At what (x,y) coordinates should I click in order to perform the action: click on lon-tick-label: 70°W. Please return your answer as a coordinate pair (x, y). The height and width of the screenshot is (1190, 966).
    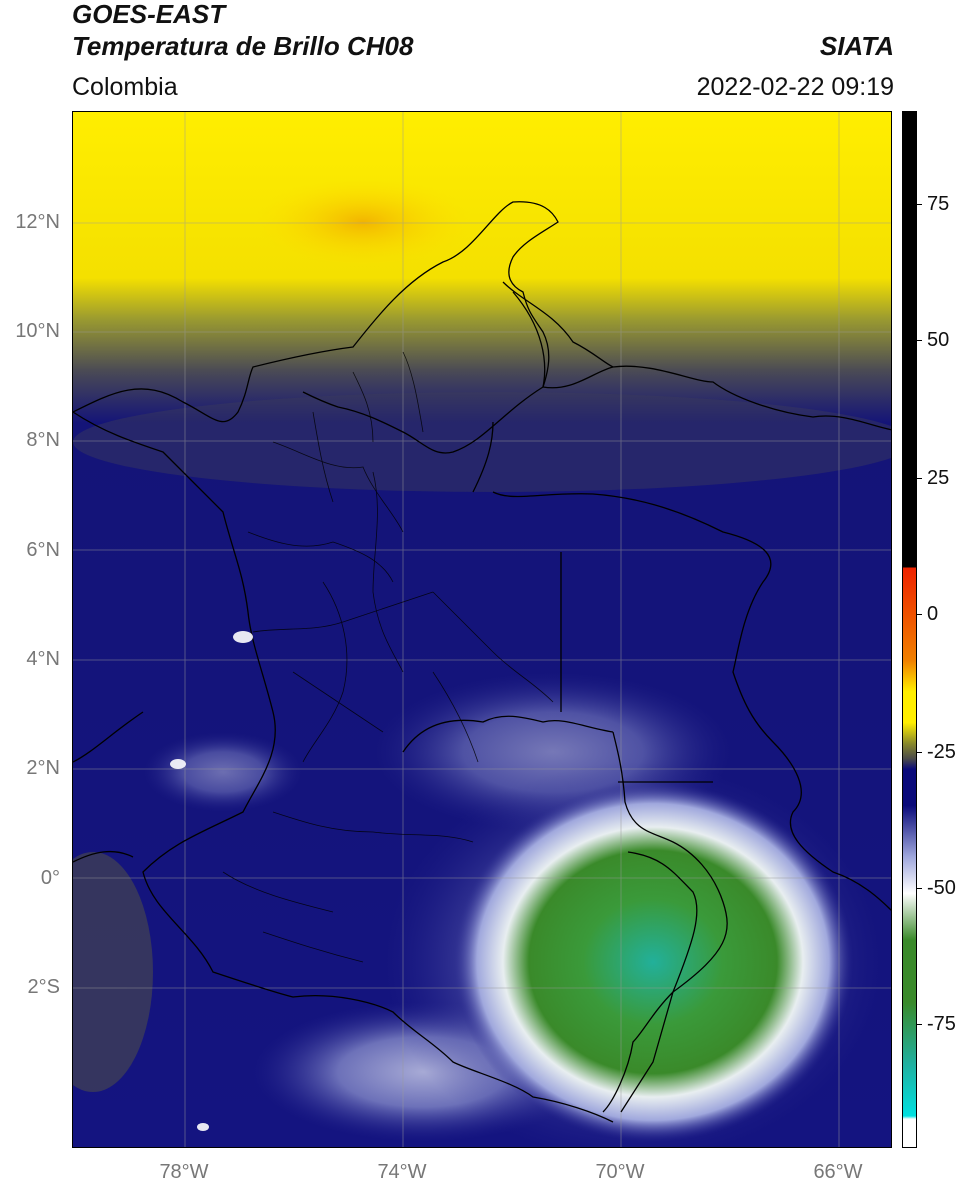
    Looking at the image, I should click on (620, 1172).